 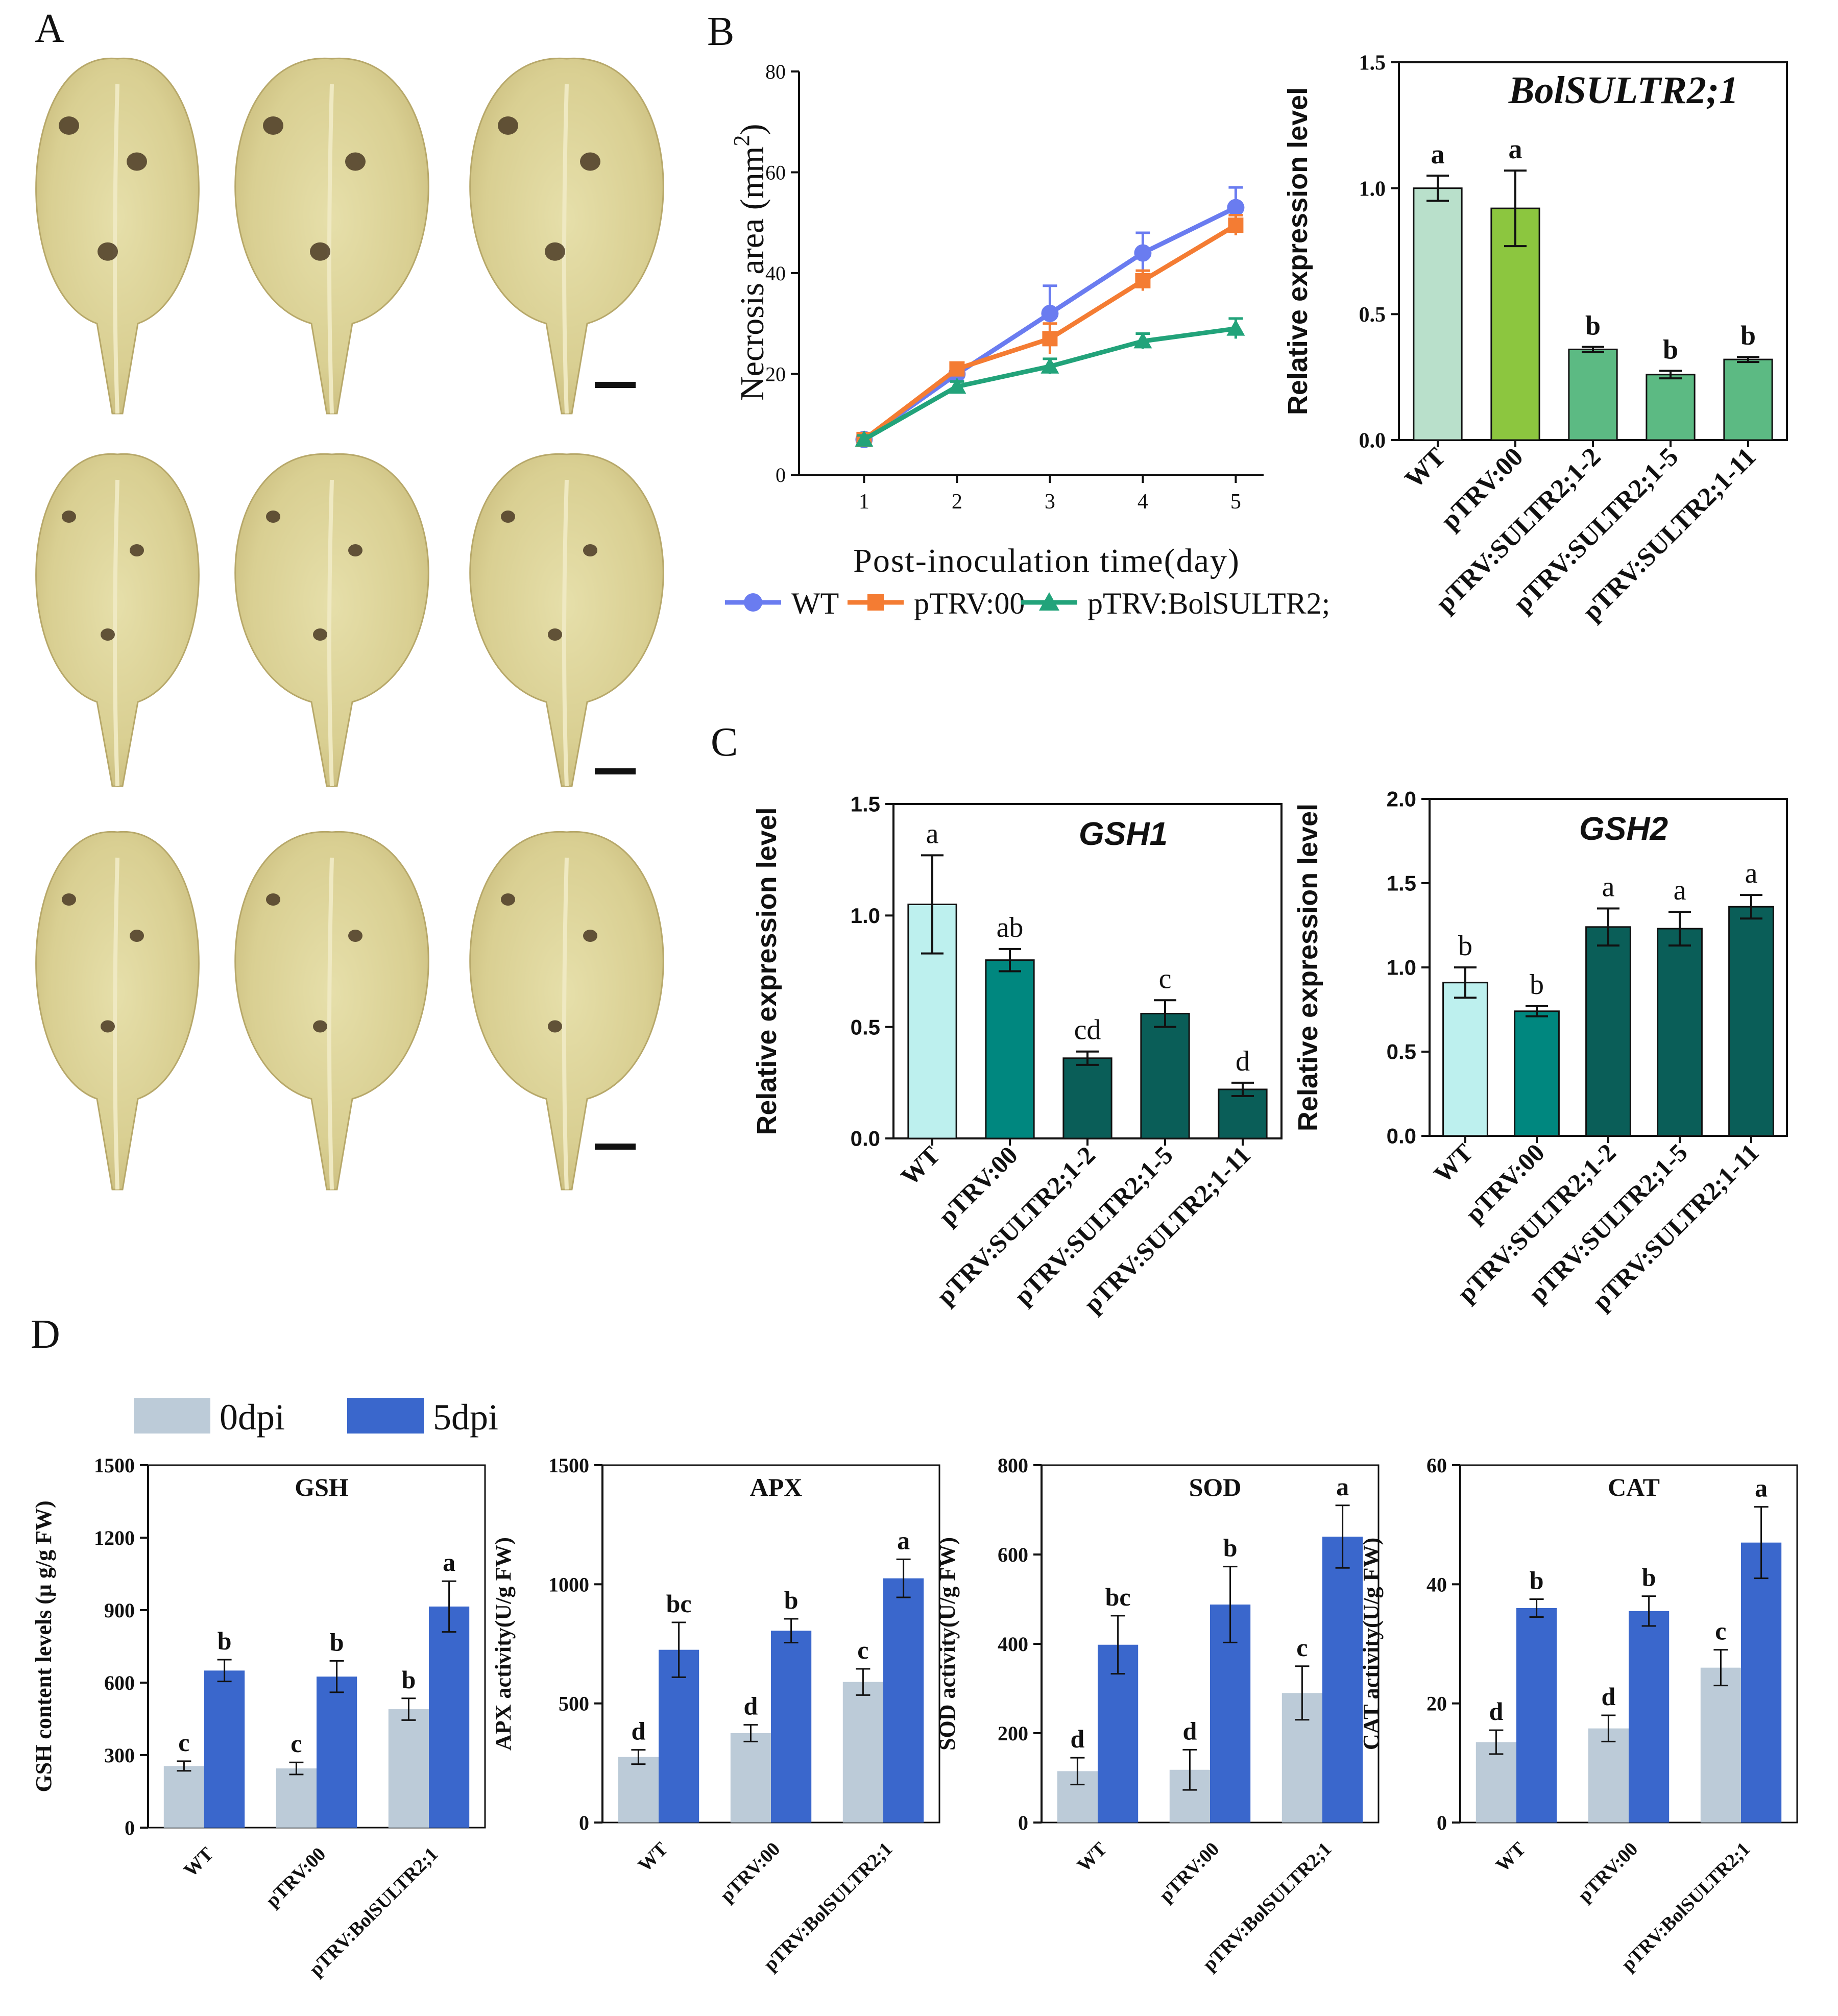 I want to click on chart-title: CAT, so click(x=1634, y=1487).